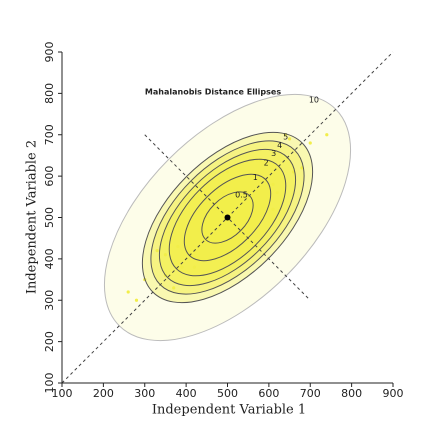 This screenshot has width=447, height=433. I want to click on ellipse-label: 3, so click(273, 153).